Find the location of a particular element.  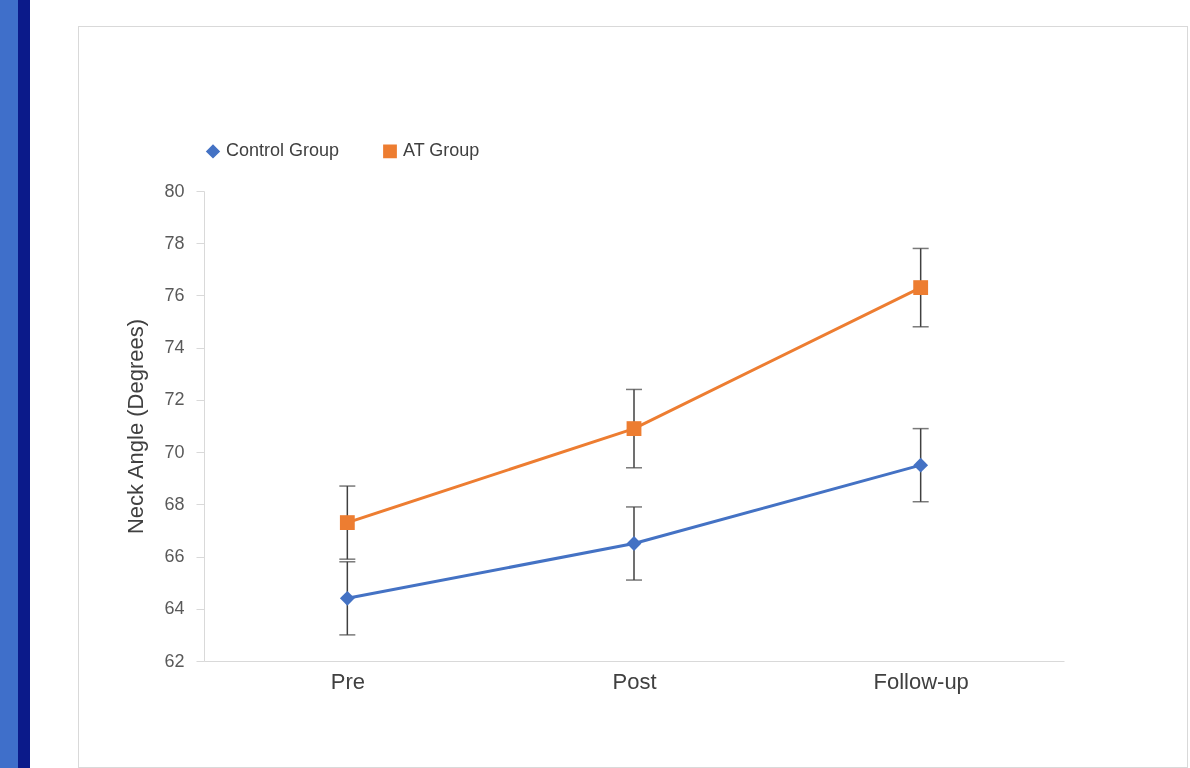

y-tick-label: 80 is located at coordinates (174, 190).